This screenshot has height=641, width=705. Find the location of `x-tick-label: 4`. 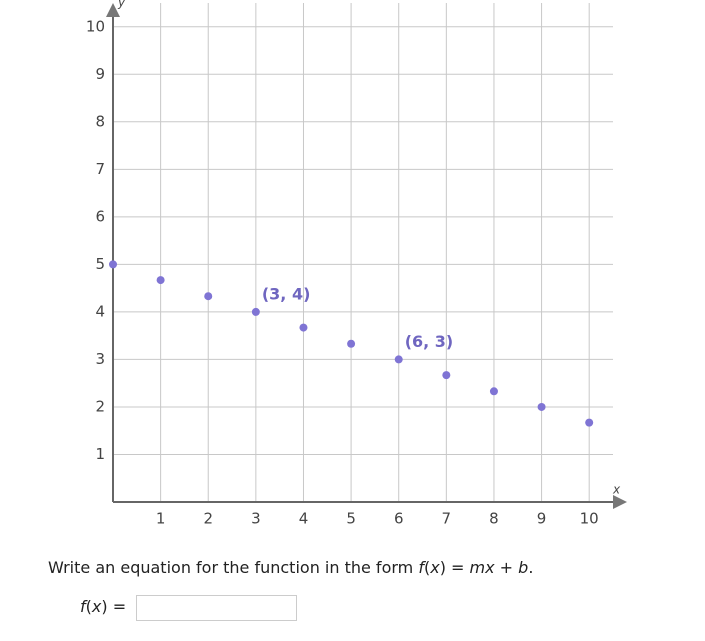

x-tick-label: 4 is located at coordinates (304, 519).